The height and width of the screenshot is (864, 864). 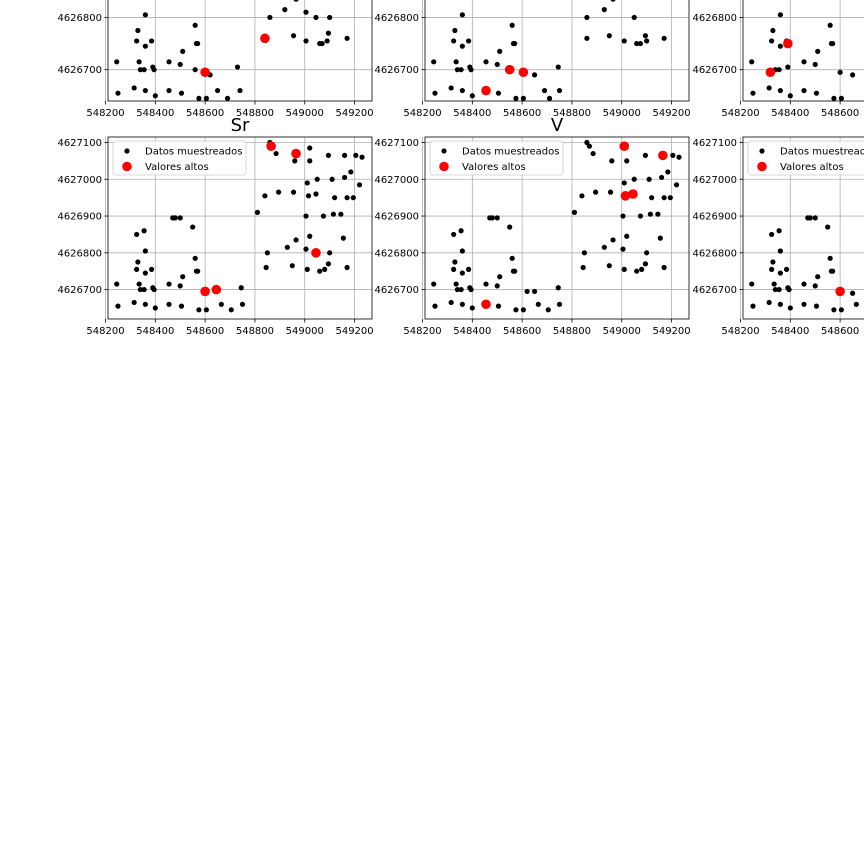 I want to click on legend-label: Valores altos, so click(x=812, y=167).